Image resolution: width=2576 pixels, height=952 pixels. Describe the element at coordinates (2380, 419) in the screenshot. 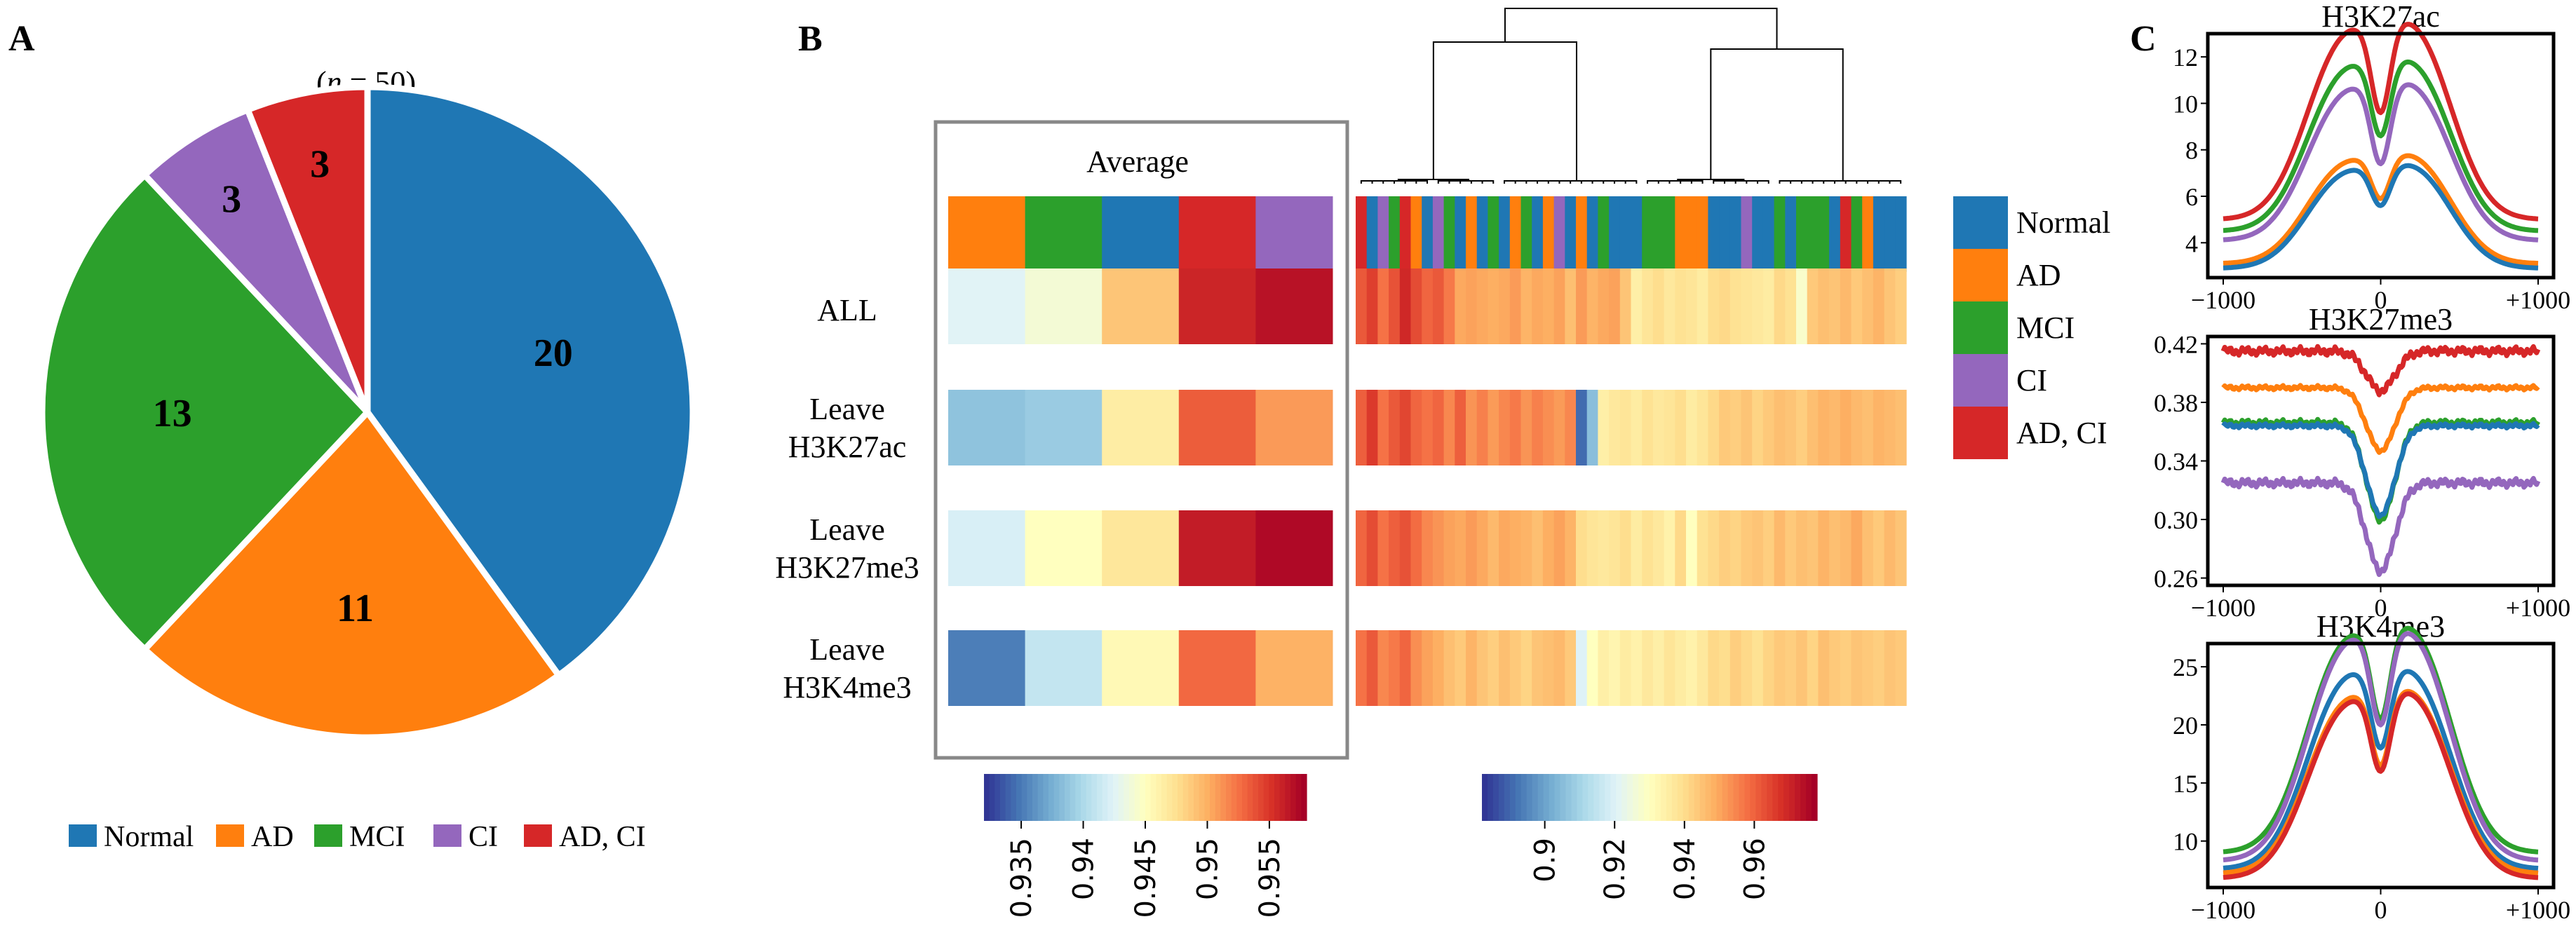

I see `profile-line-ad` at that location.